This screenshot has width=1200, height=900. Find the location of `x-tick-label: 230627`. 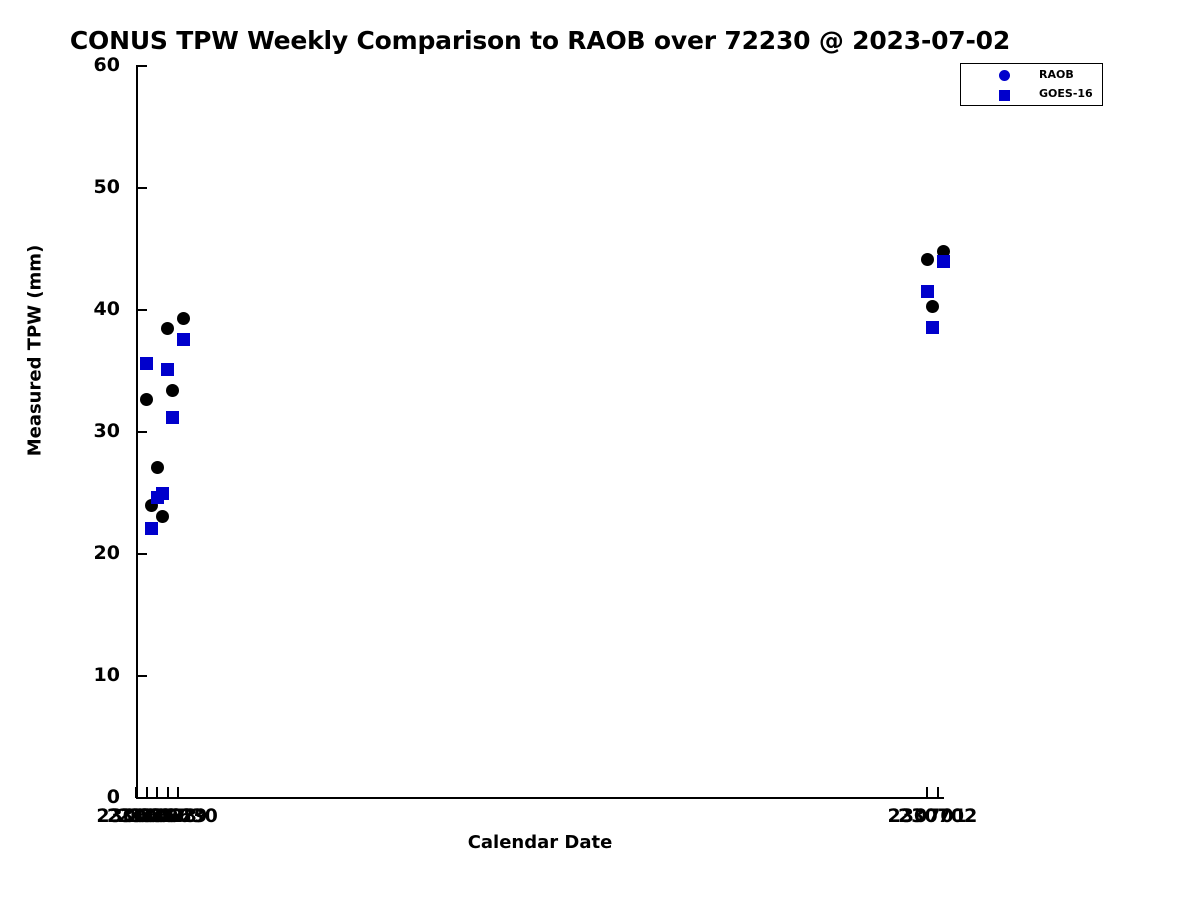

x-tick-label: 230627 is located at coordinates (146, 816).